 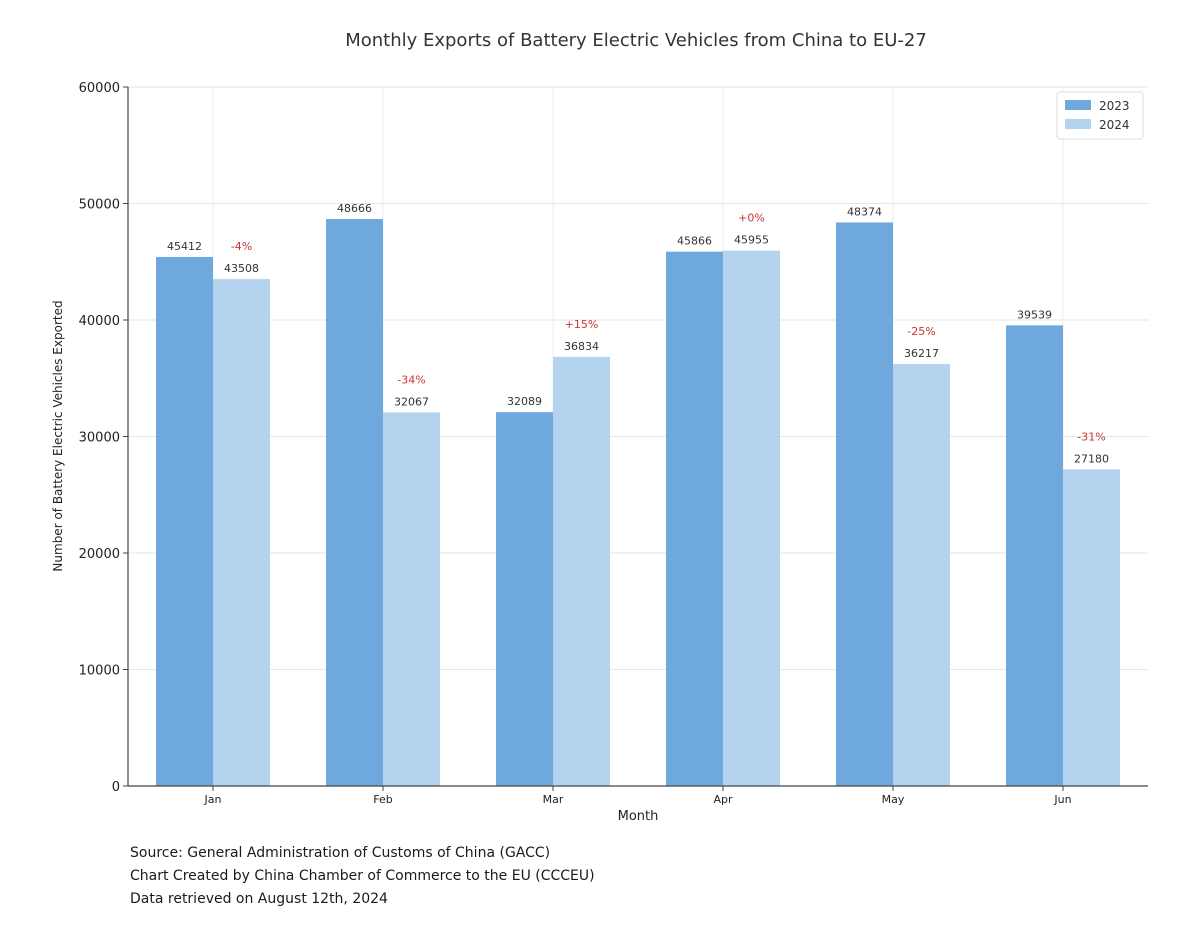 What do you see at coordinates (893, 799) in the screenshot?
I see `x-tick-label: May` at bounding box center [893, 799].